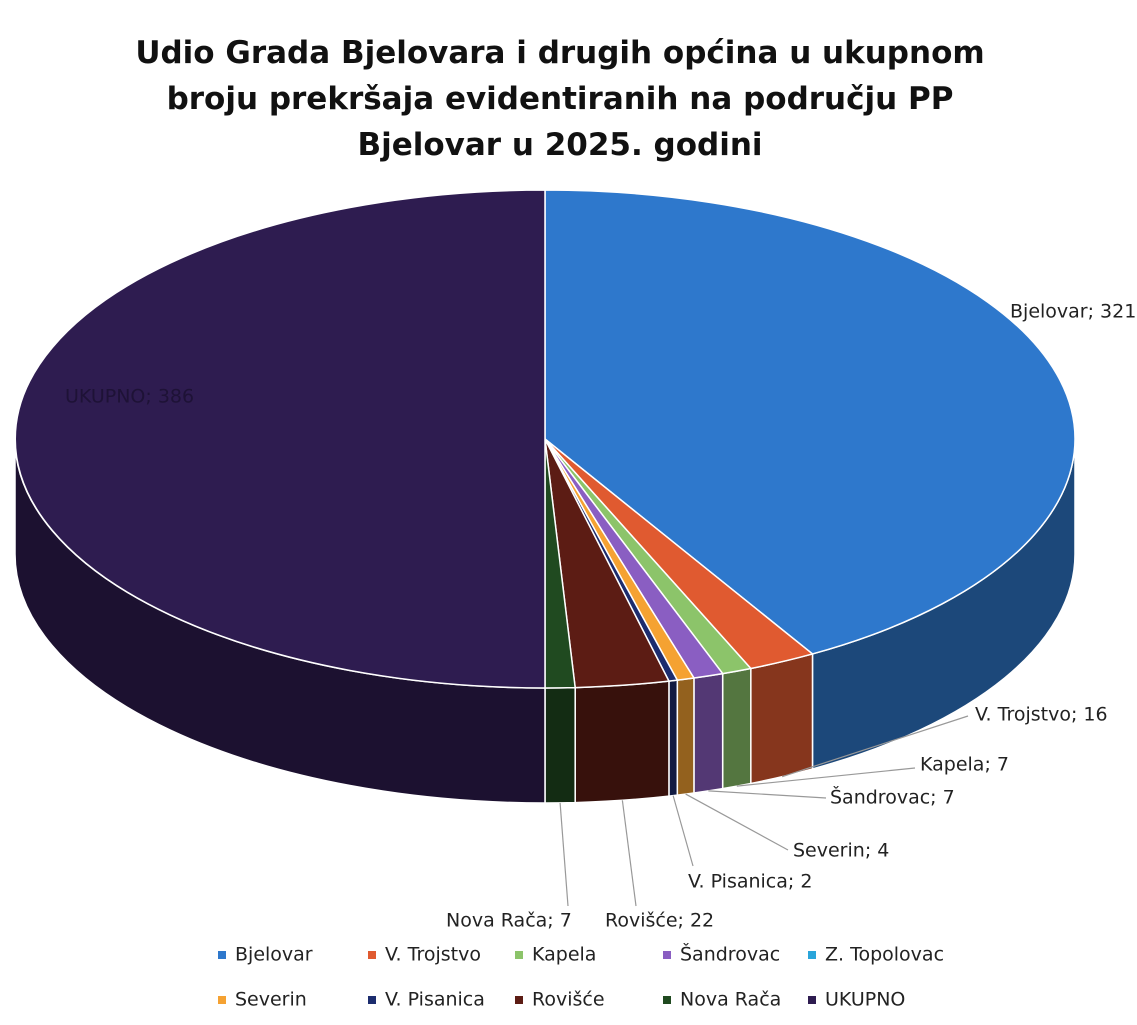 The width and height of the screenshot is (1137, 1025). Describe the element at coordinates (884, 955) in the screenshot. I see `legend-label: Z. Topolovac` at that location.